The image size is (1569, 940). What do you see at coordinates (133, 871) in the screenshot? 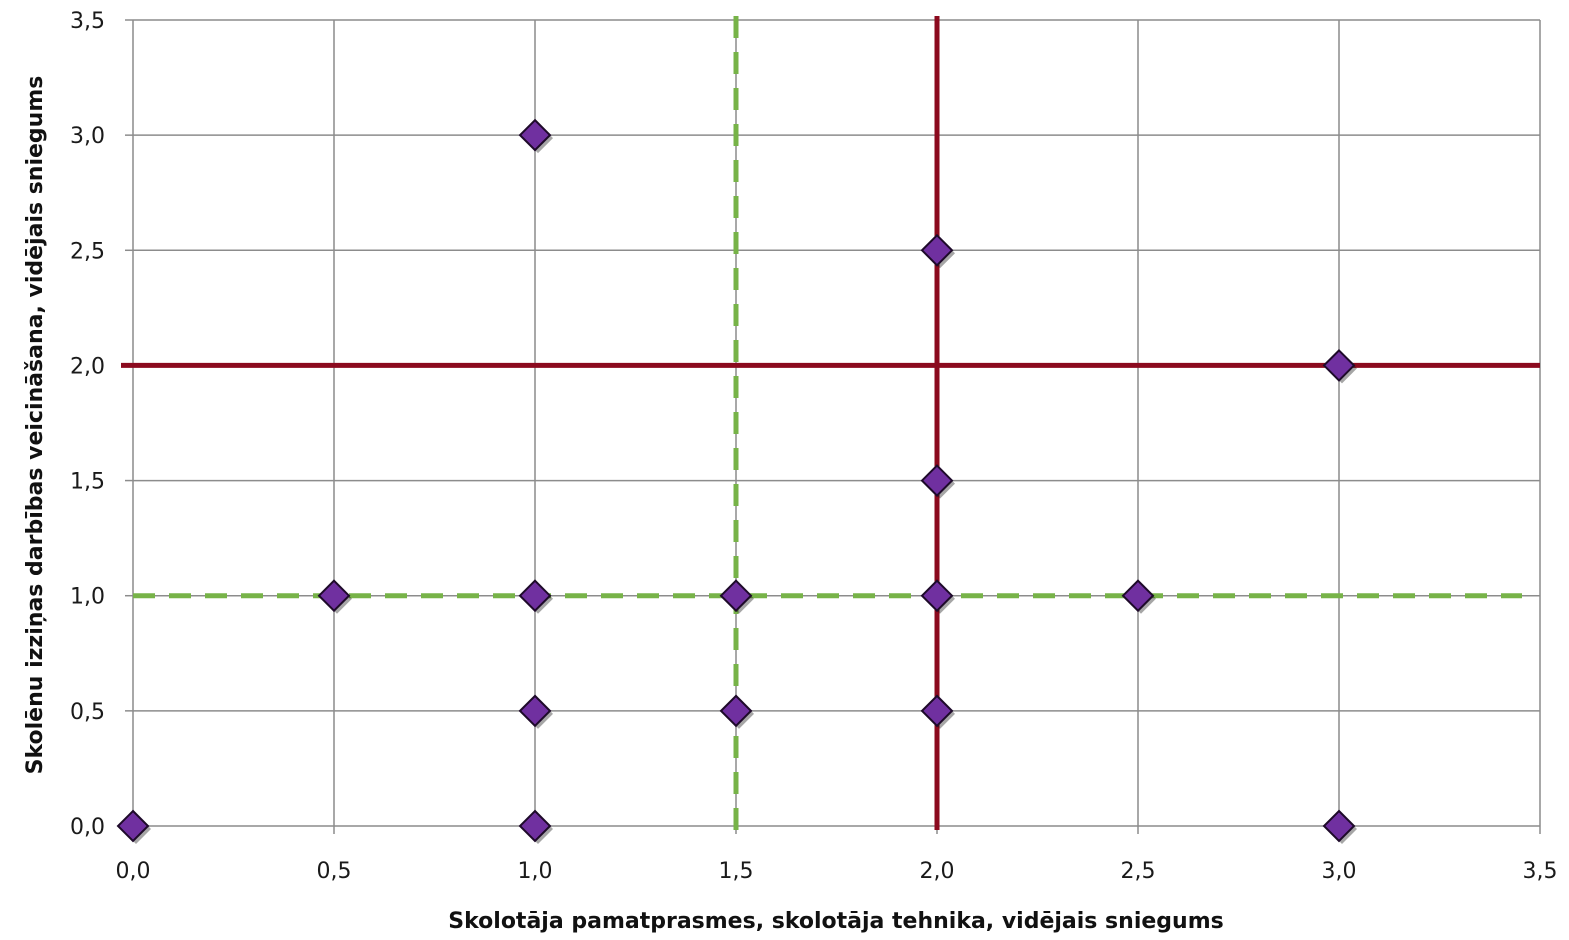
I see `x-tick-label: 0,0` at bounding box center [133, 871].